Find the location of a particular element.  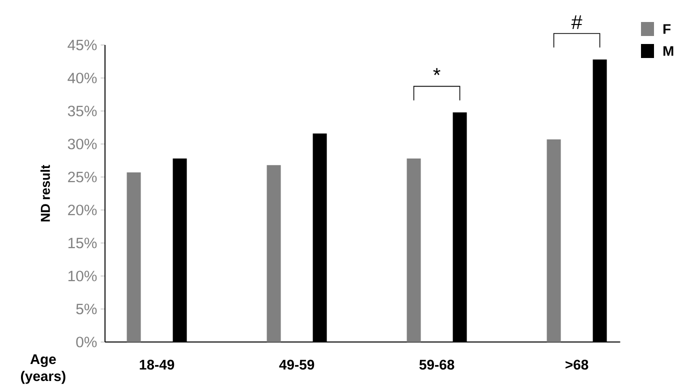

legend-label: F is located at coordinates (667, 29).